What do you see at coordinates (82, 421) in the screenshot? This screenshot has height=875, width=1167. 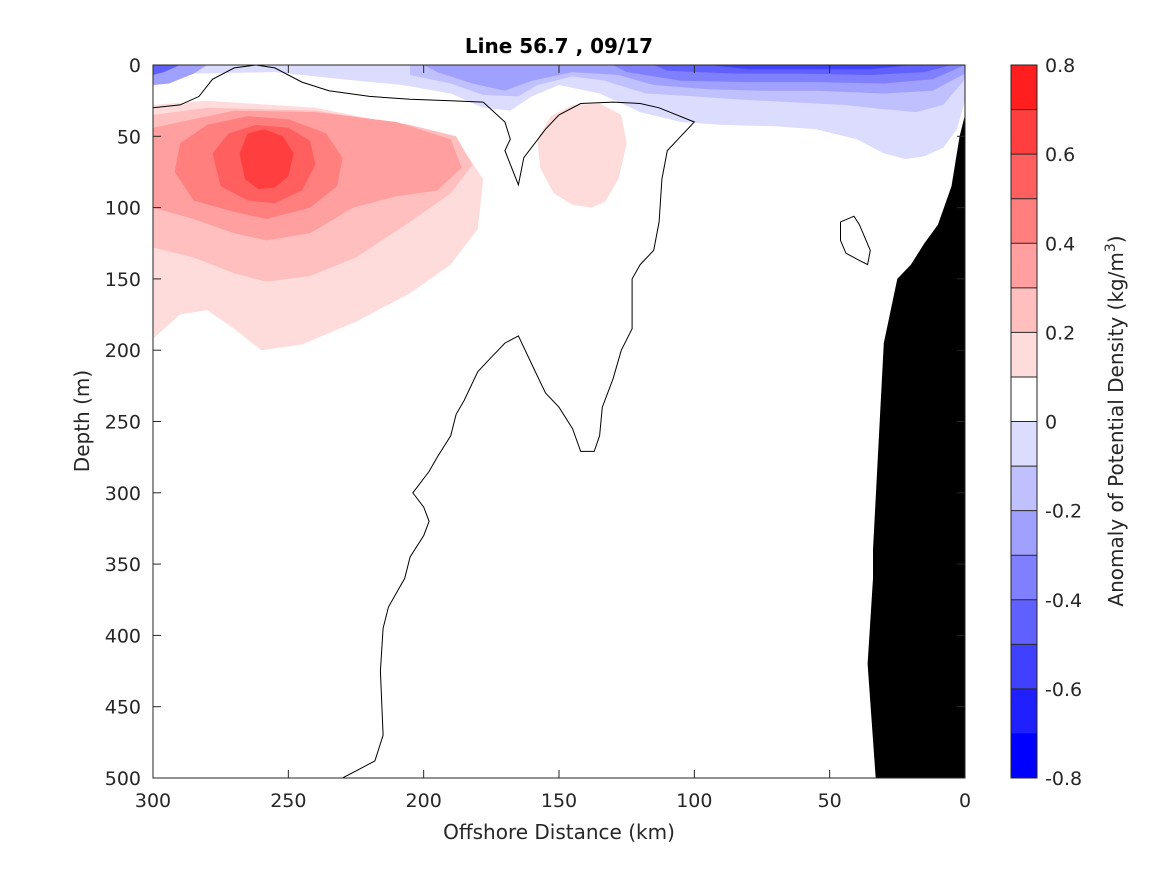 I see `y-axis-label: Depth (m)` at bounding box center [82, 421].